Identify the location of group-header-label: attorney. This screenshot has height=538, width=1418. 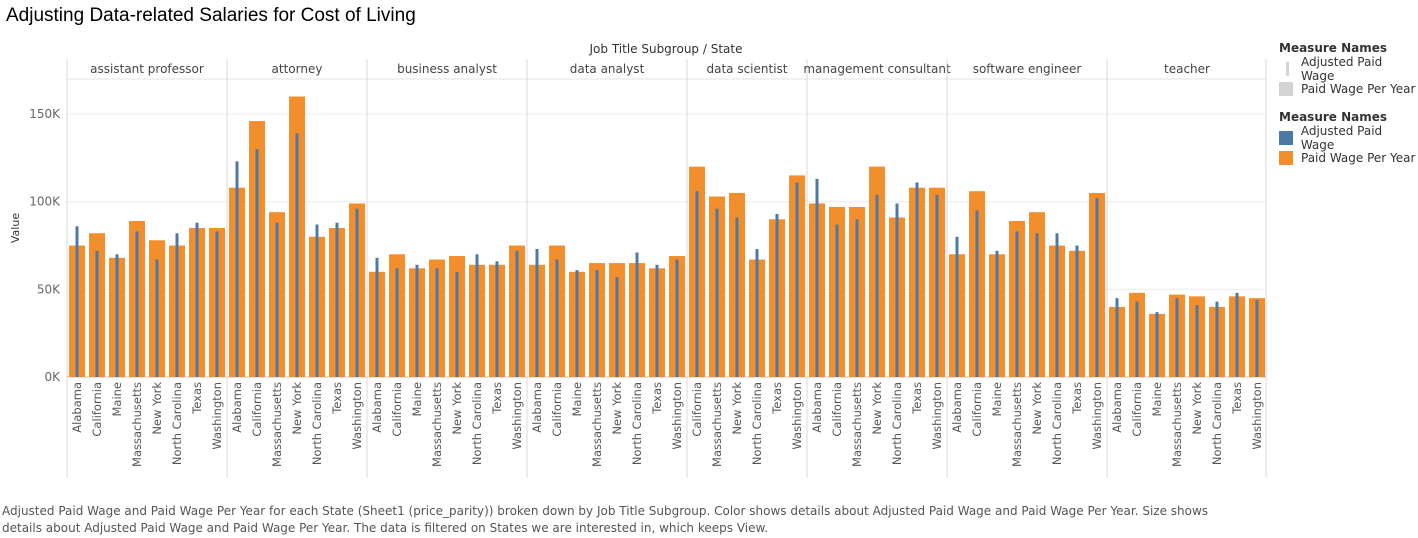
(297, 69).